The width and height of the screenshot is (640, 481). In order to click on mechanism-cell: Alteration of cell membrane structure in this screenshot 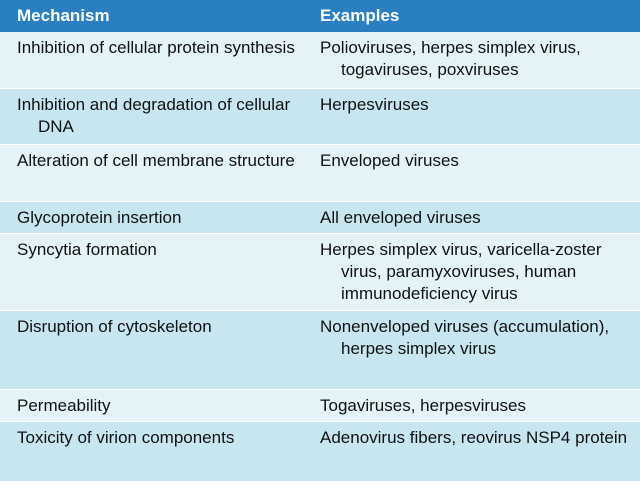, I will do `click(156, 160)`.